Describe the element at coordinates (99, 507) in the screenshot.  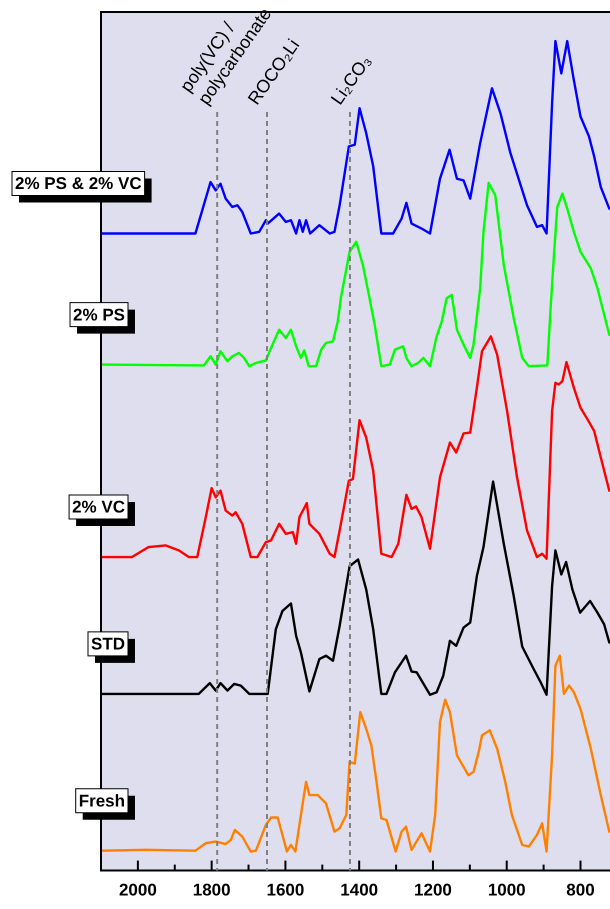
I see `text: 2% VC` at that location.